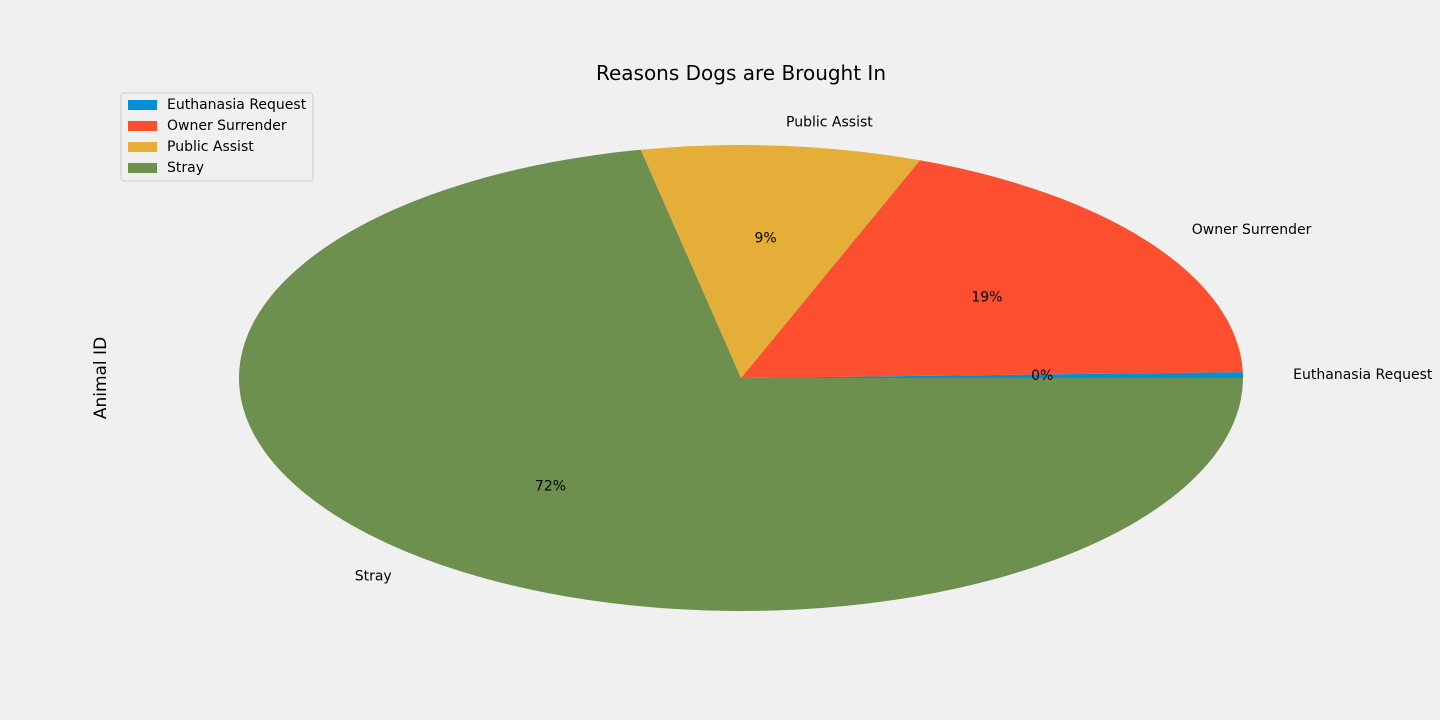 This screenshot has height=720, width=1440. Describe the element at coordinates (142, 147) in the screenshot. I see `legend-swatch-public-assist` at that location.